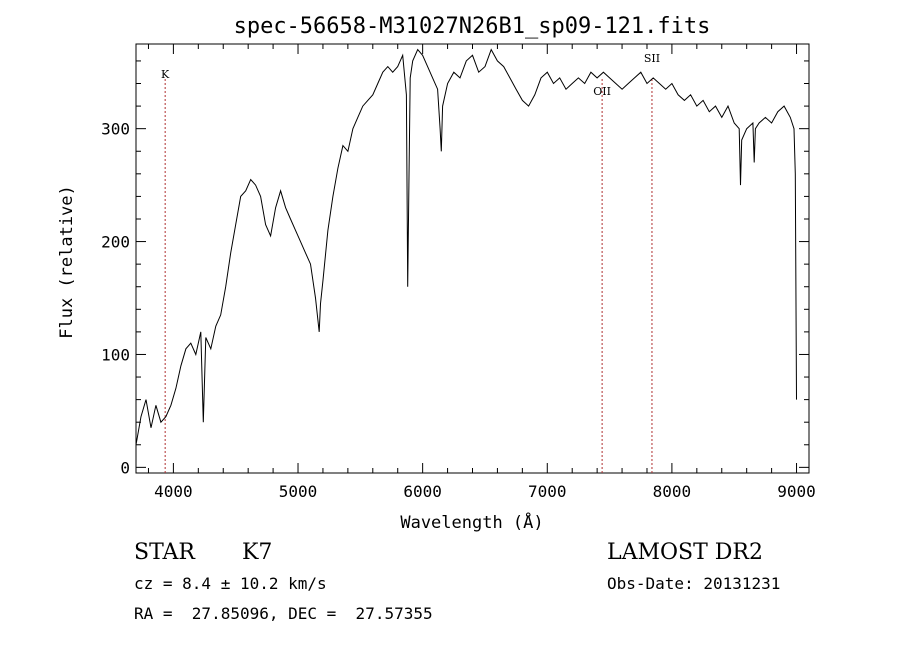 The height and width of the screenshot is (649, 900). Describe the element at coordinates (471, 522) in the screenshot. I see `x-axis-label: Wavelength (Å)` at that location.